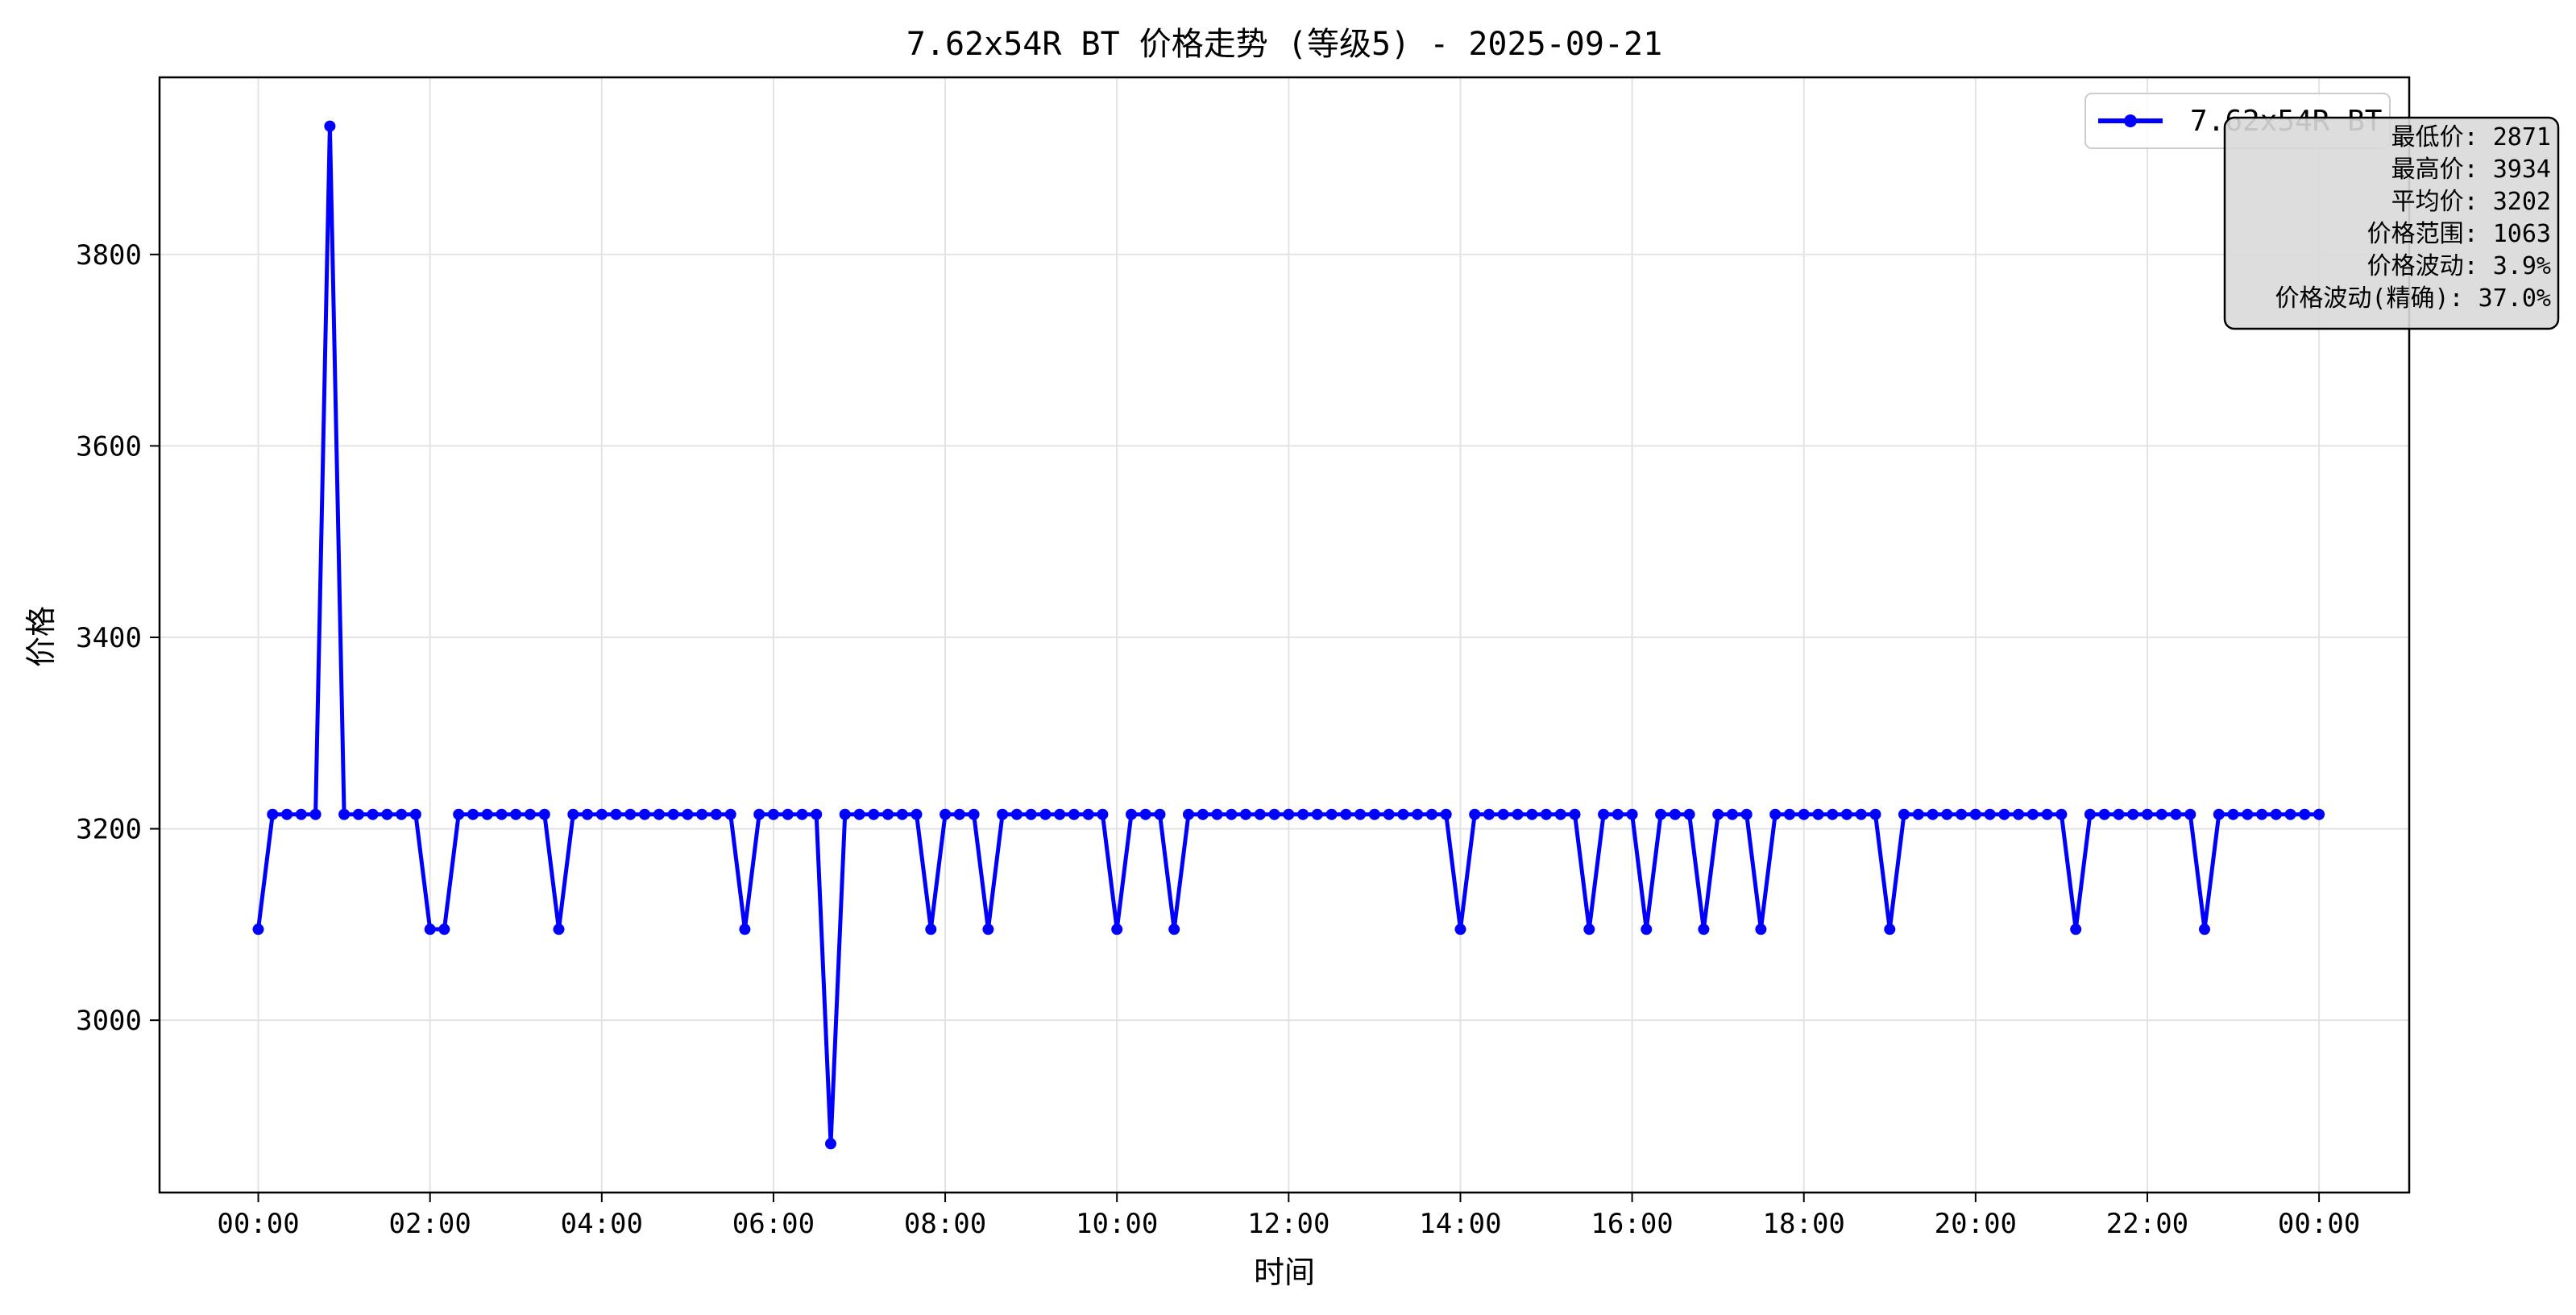 The width and height of the screenshot is (2576, 1315). I want to click on y-axis-label: 价格, so click(41, 636).